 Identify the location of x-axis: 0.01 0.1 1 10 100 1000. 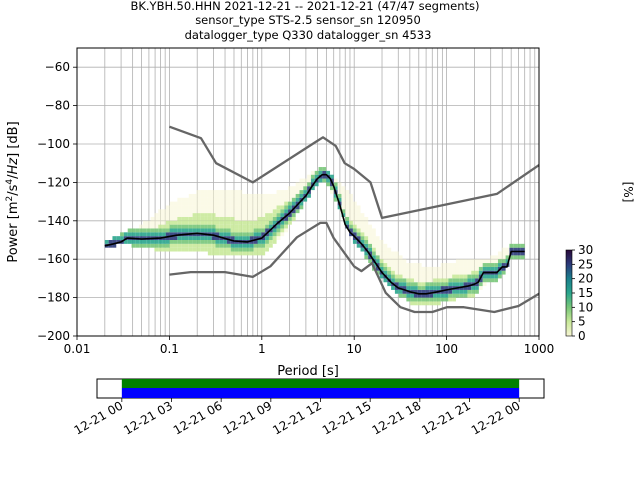
(309, 346).